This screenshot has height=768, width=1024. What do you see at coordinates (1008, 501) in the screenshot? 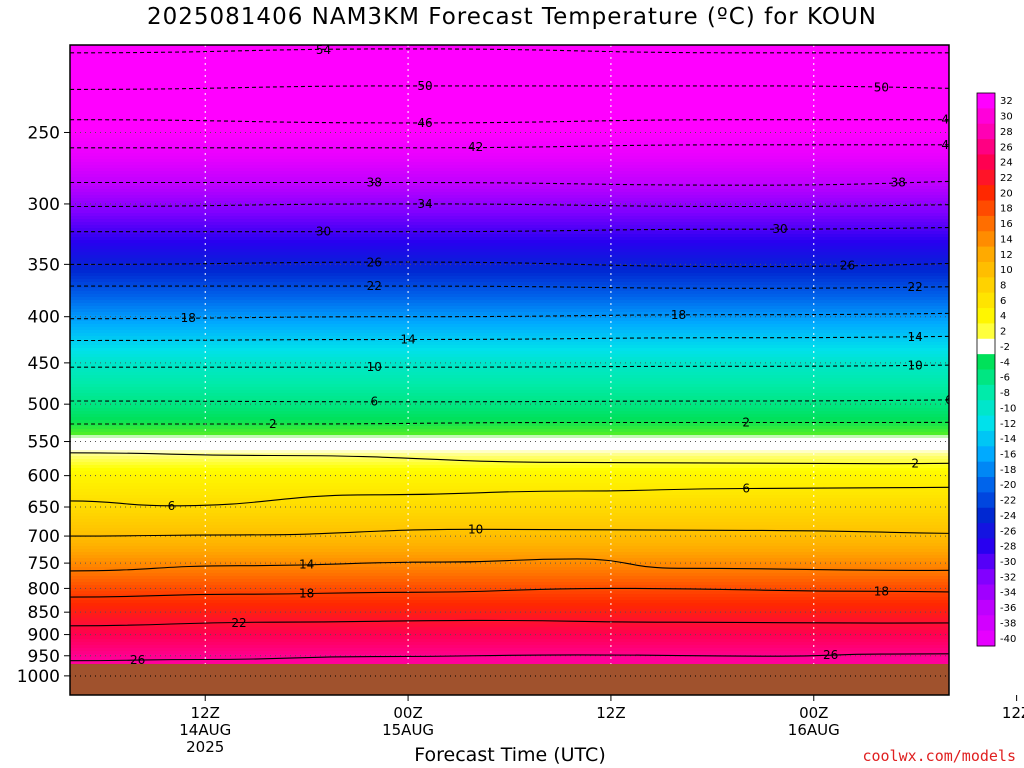
I see `colorbar-label: -22` at bounding box center [1008, 501].